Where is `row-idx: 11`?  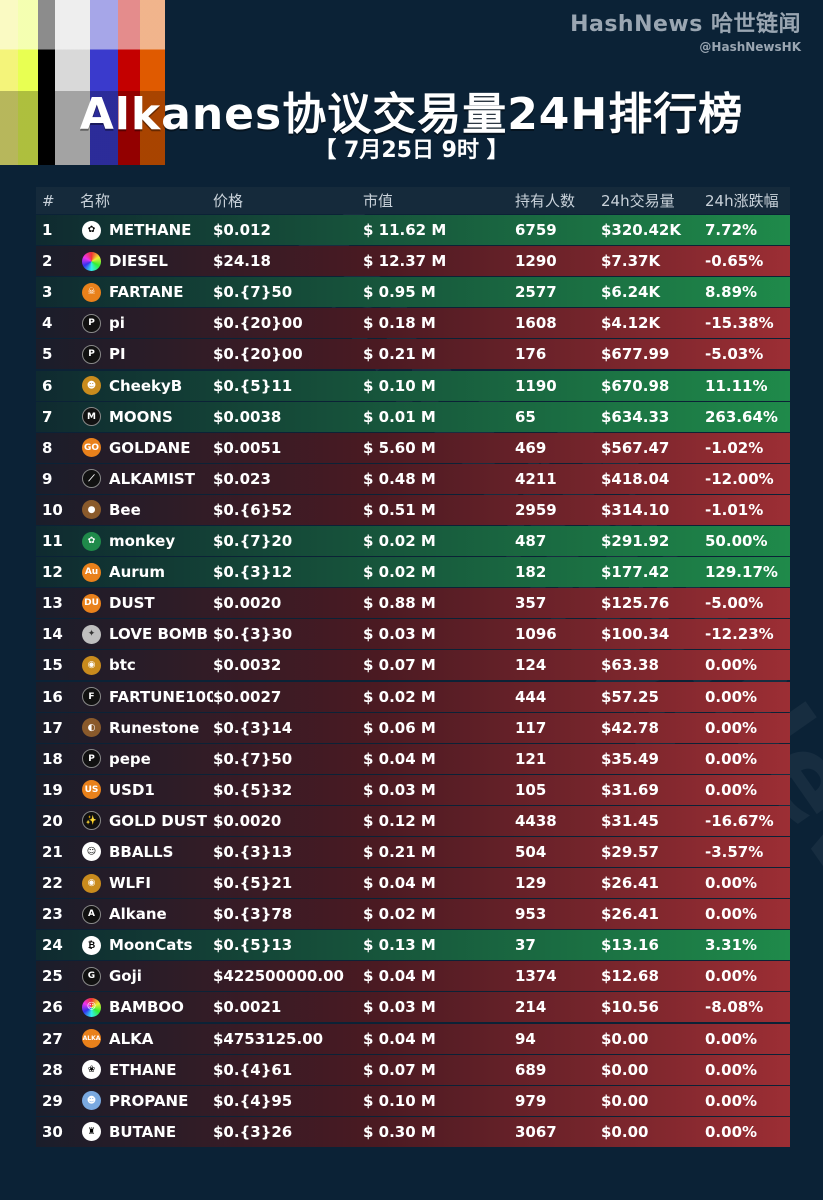
row-idx: 11 is located at coordinates (52, 541).